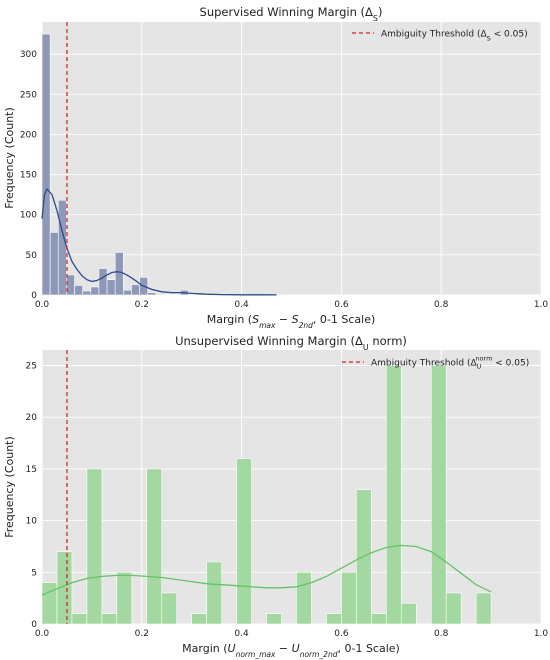 The width and height of the screenshot is (550, 660). Describe the element at coordinates (32, 256) in the screenshot. I see `y-tick-label: 50` at that location.